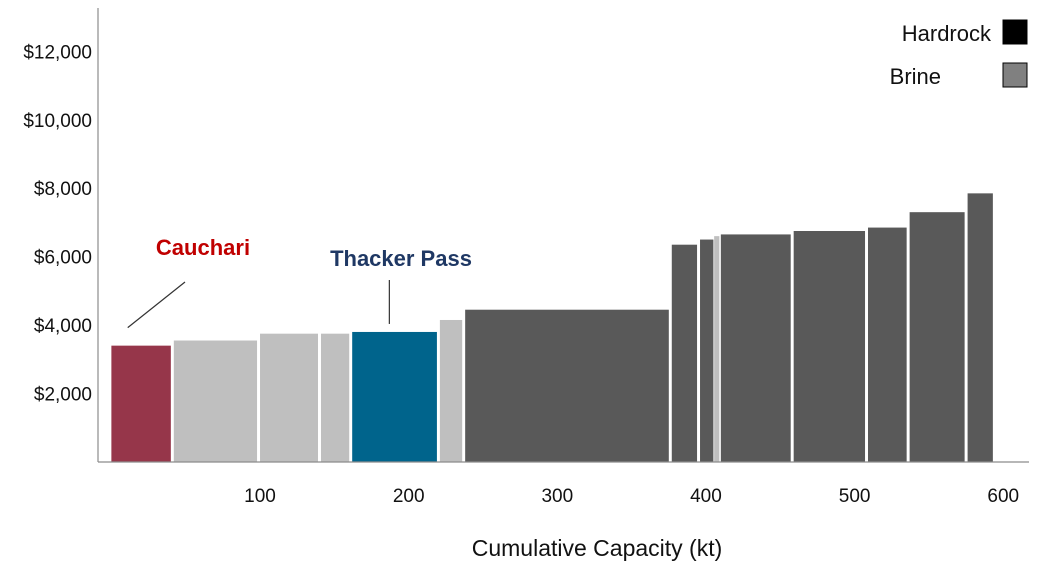 This screenshot has width=1045, height=565. I want to click on legend: Hardrock Brine, so click(959, 54).